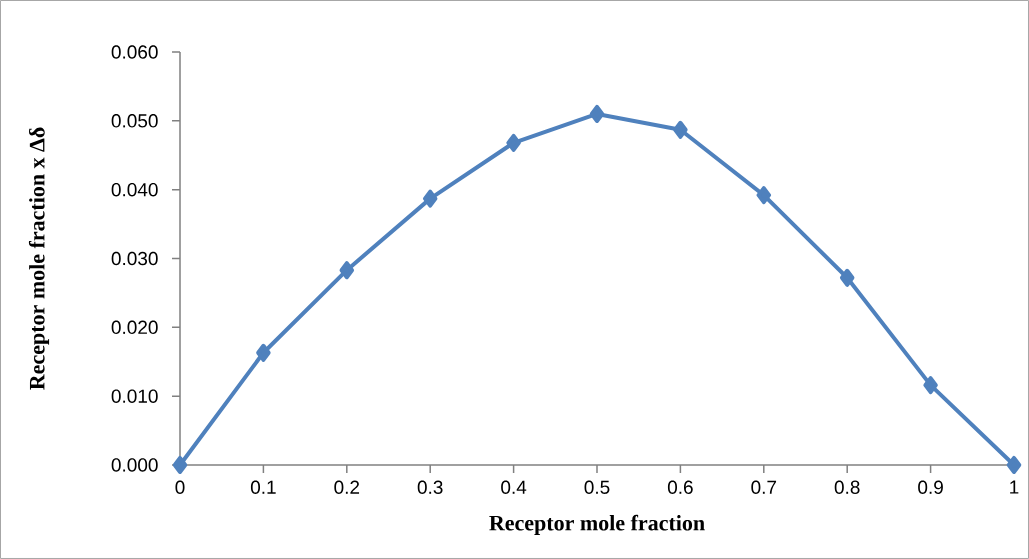 The image size is (1029, 559). What do you see at coordinates (847, 487) in the screenshot?
I see `x-tick-label: 0.8` at bounding box center [847, 487].